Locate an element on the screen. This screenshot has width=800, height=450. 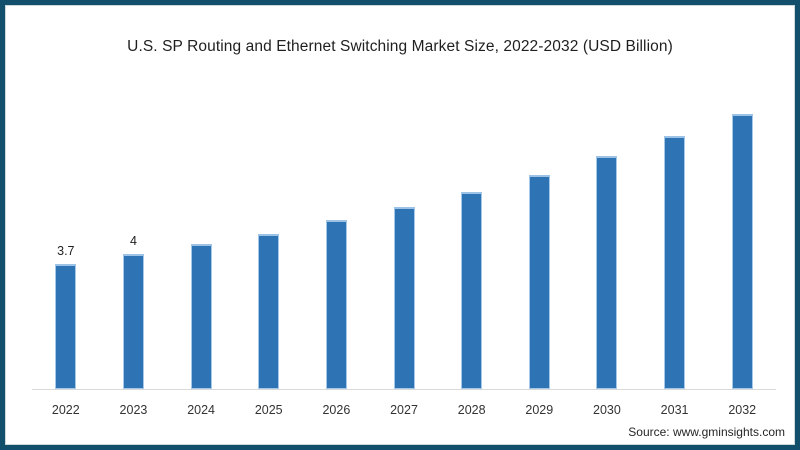
bar-column: 4 is located at coordinates (134, 239).